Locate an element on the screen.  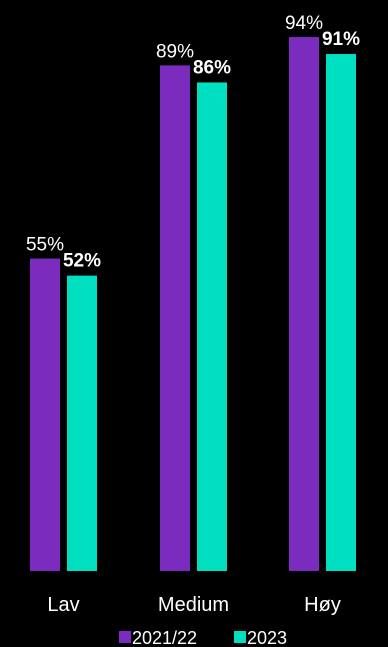
bar-høy-2021-22 is located at coordinates (304, 304).